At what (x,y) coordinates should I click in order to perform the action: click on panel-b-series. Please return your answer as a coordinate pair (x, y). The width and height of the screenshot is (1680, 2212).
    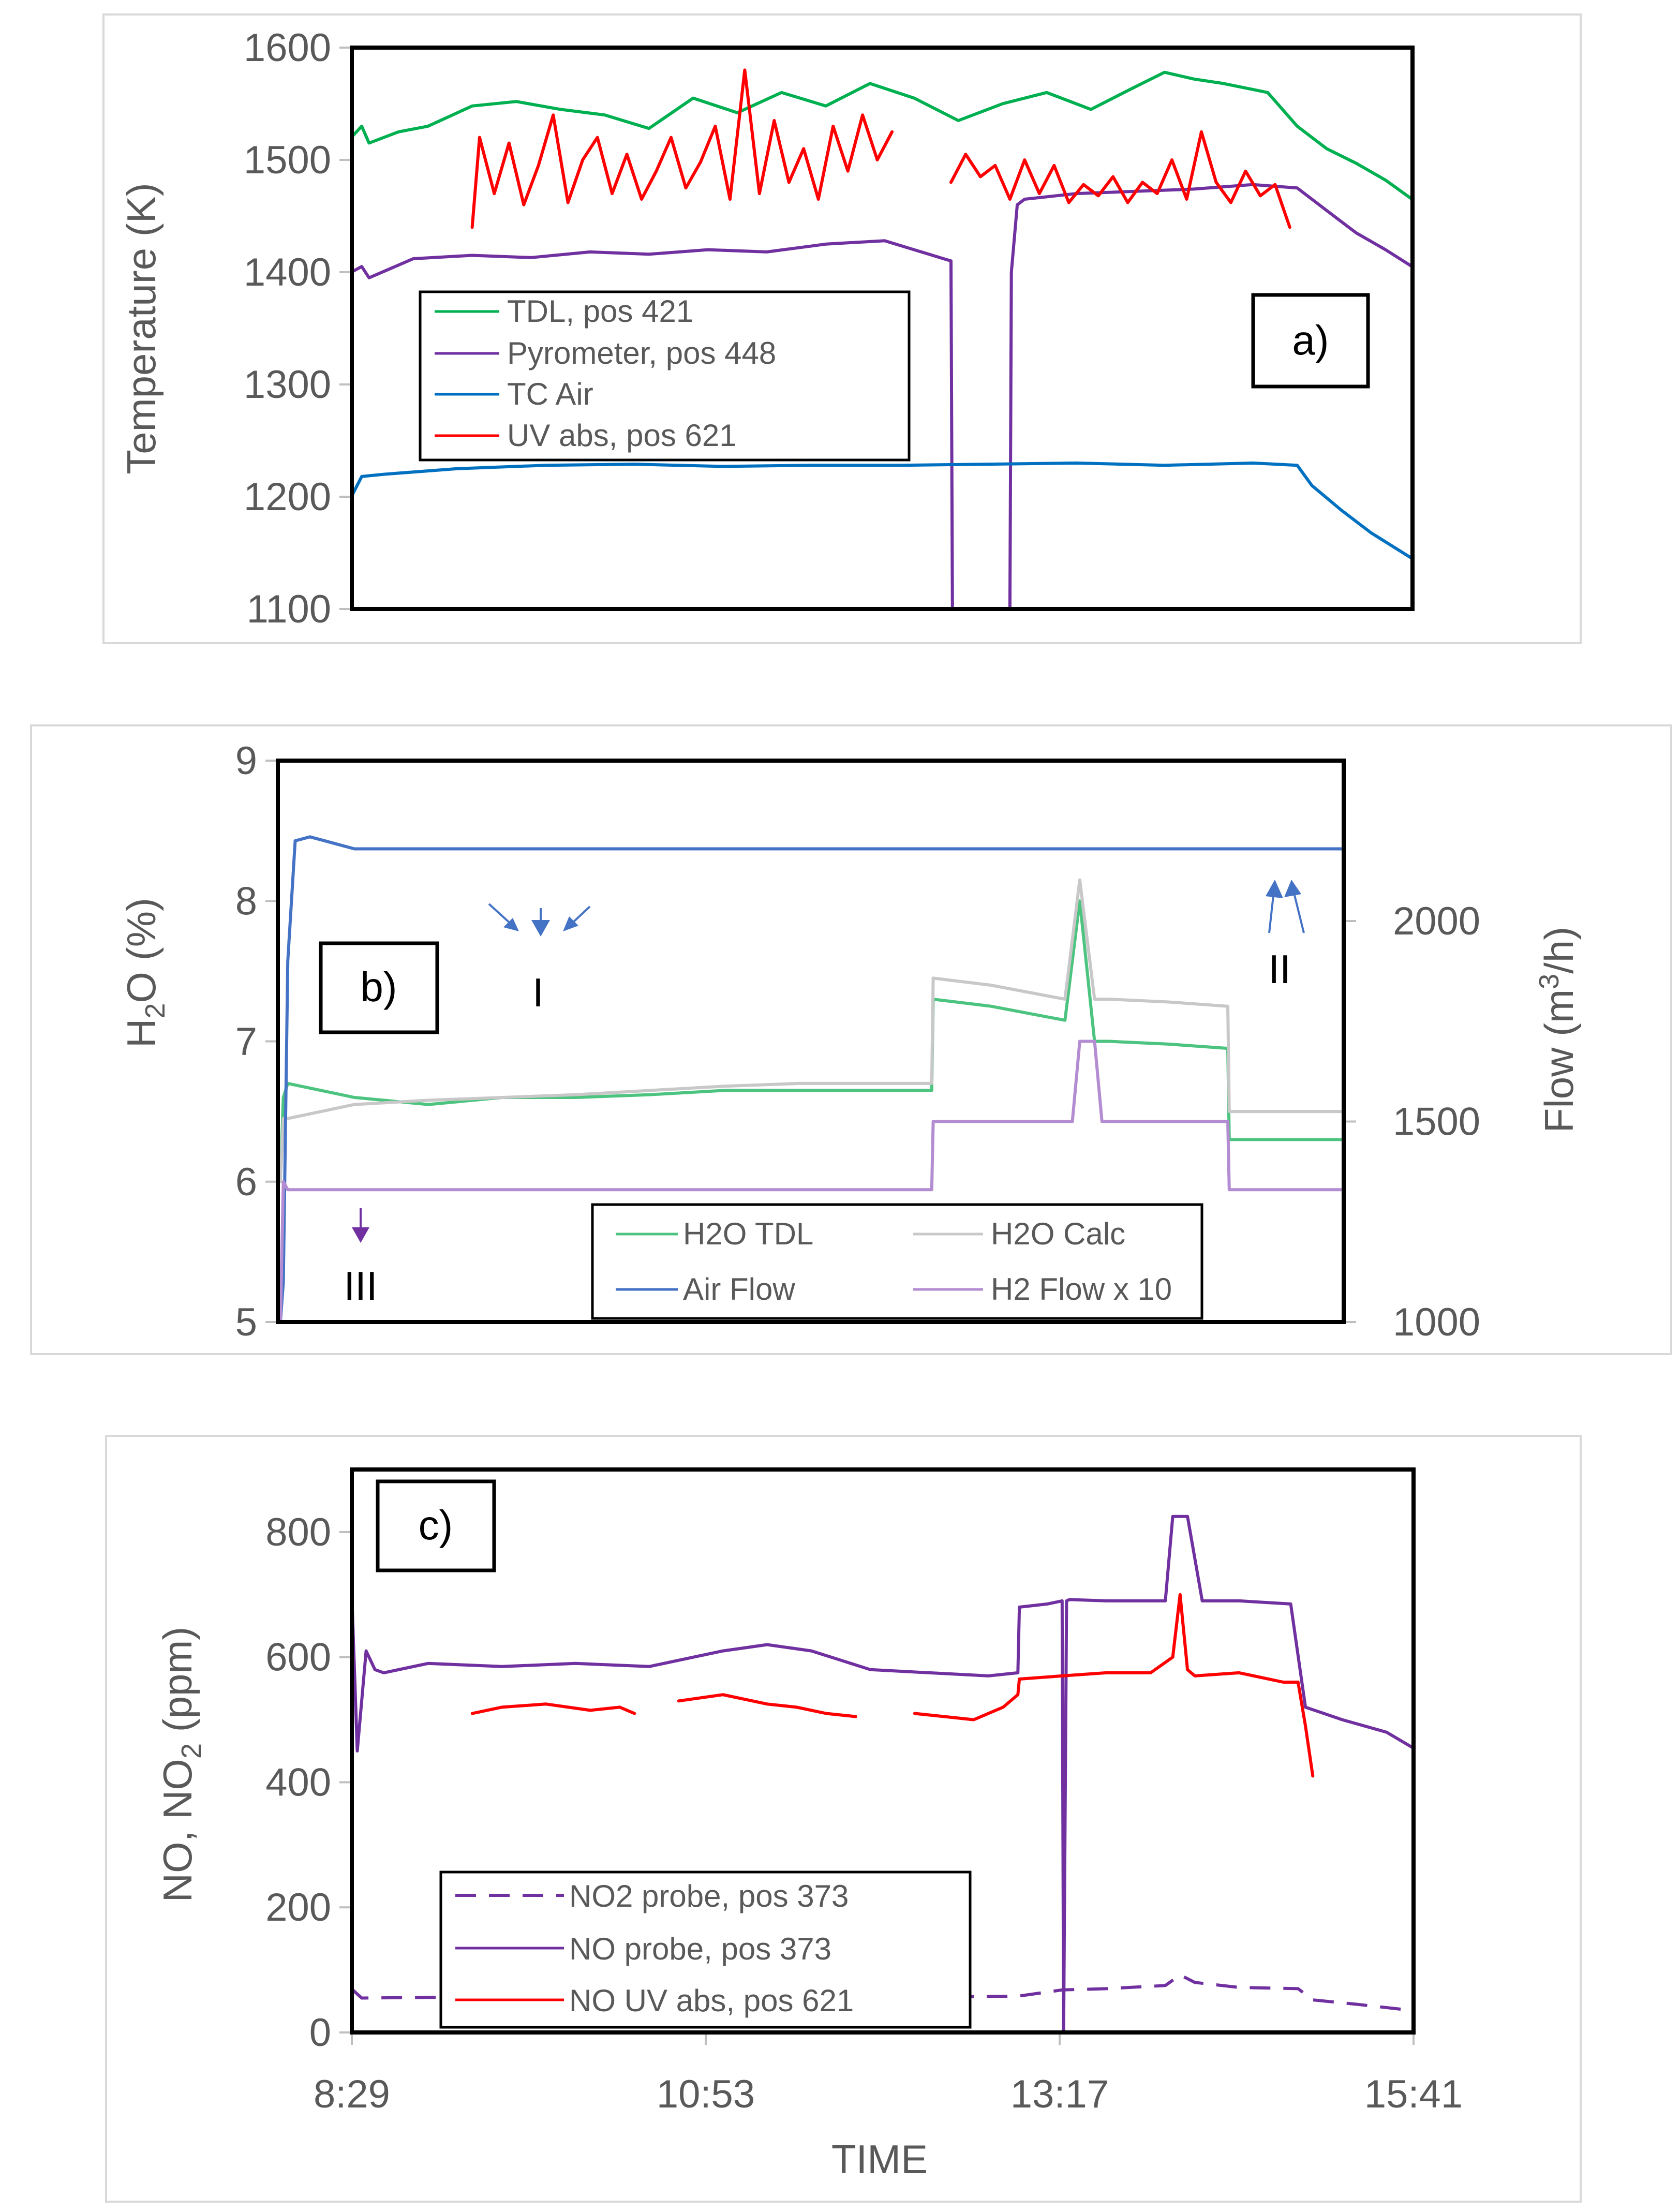
    Looking at the image, I should click on (811, 1080).